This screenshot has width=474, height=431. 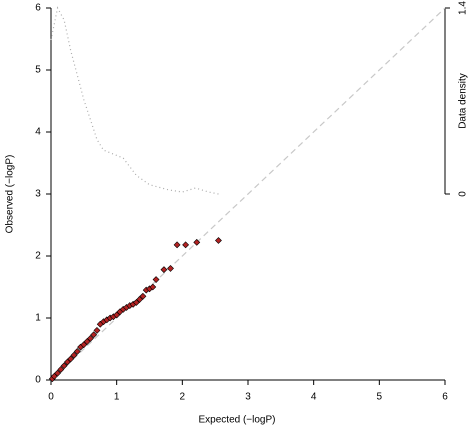 I want to click on x-tick-label: 6, so click(x=445, y=397).